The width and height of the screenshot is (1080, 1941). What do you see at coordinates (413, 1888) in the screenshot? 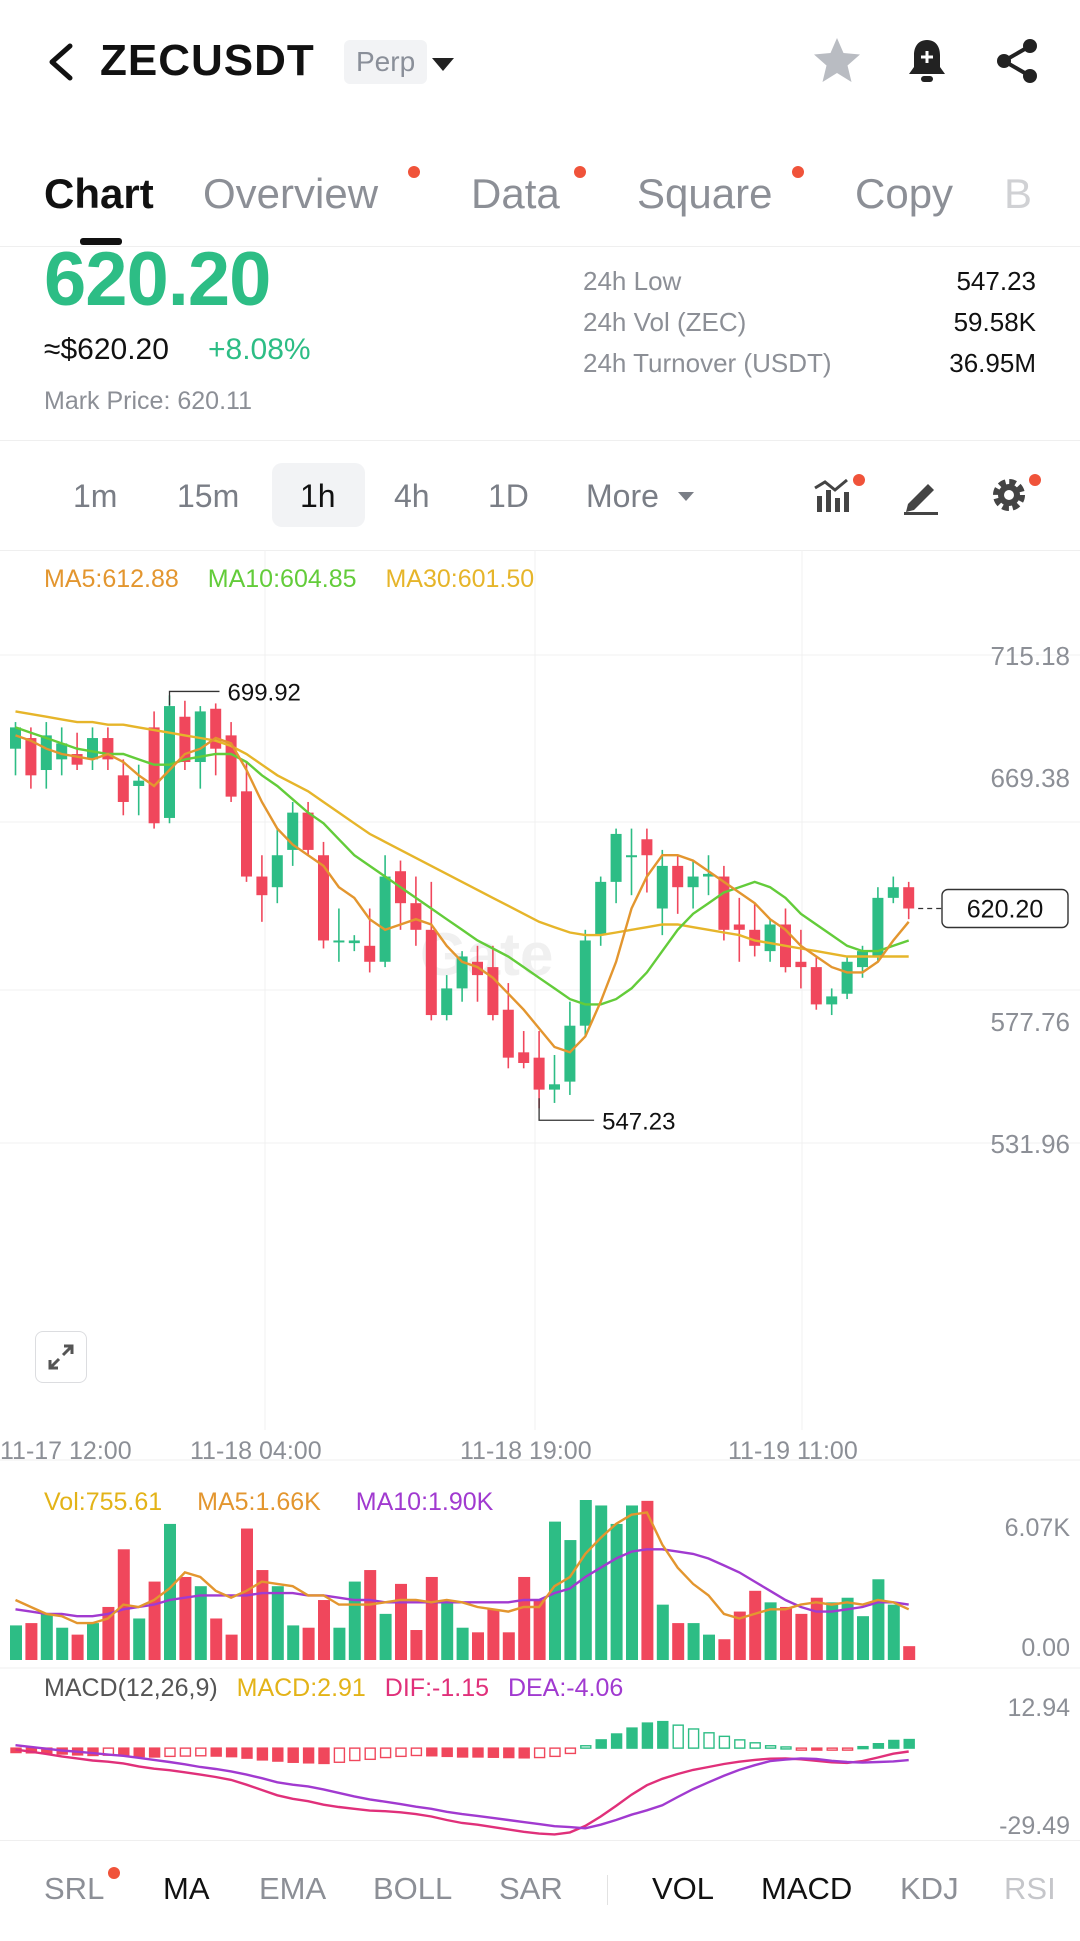
I see `indicator-boll: BOLL` at bounding box center [413, 1888].